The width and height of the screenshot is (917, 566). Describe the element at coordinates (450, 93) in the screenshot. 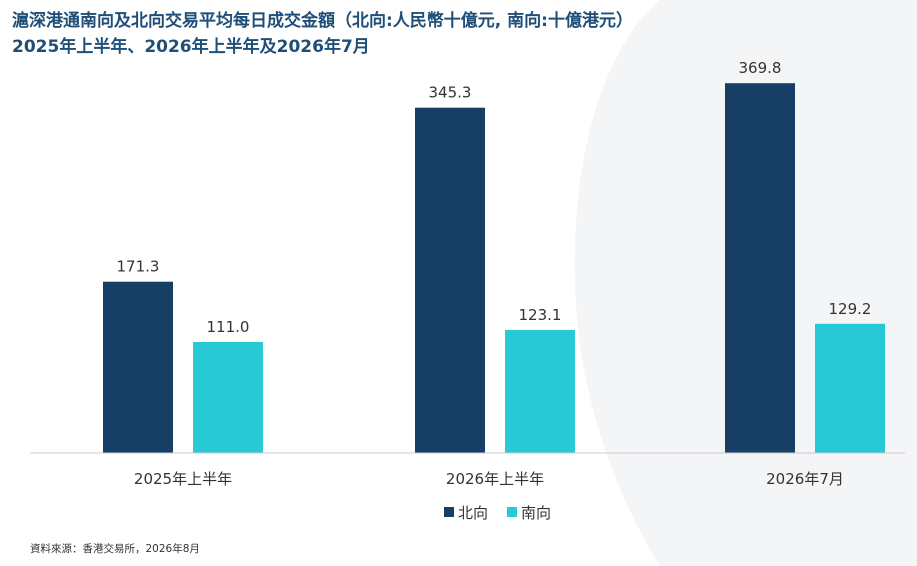

I see `value-label: 345.3` at that location.